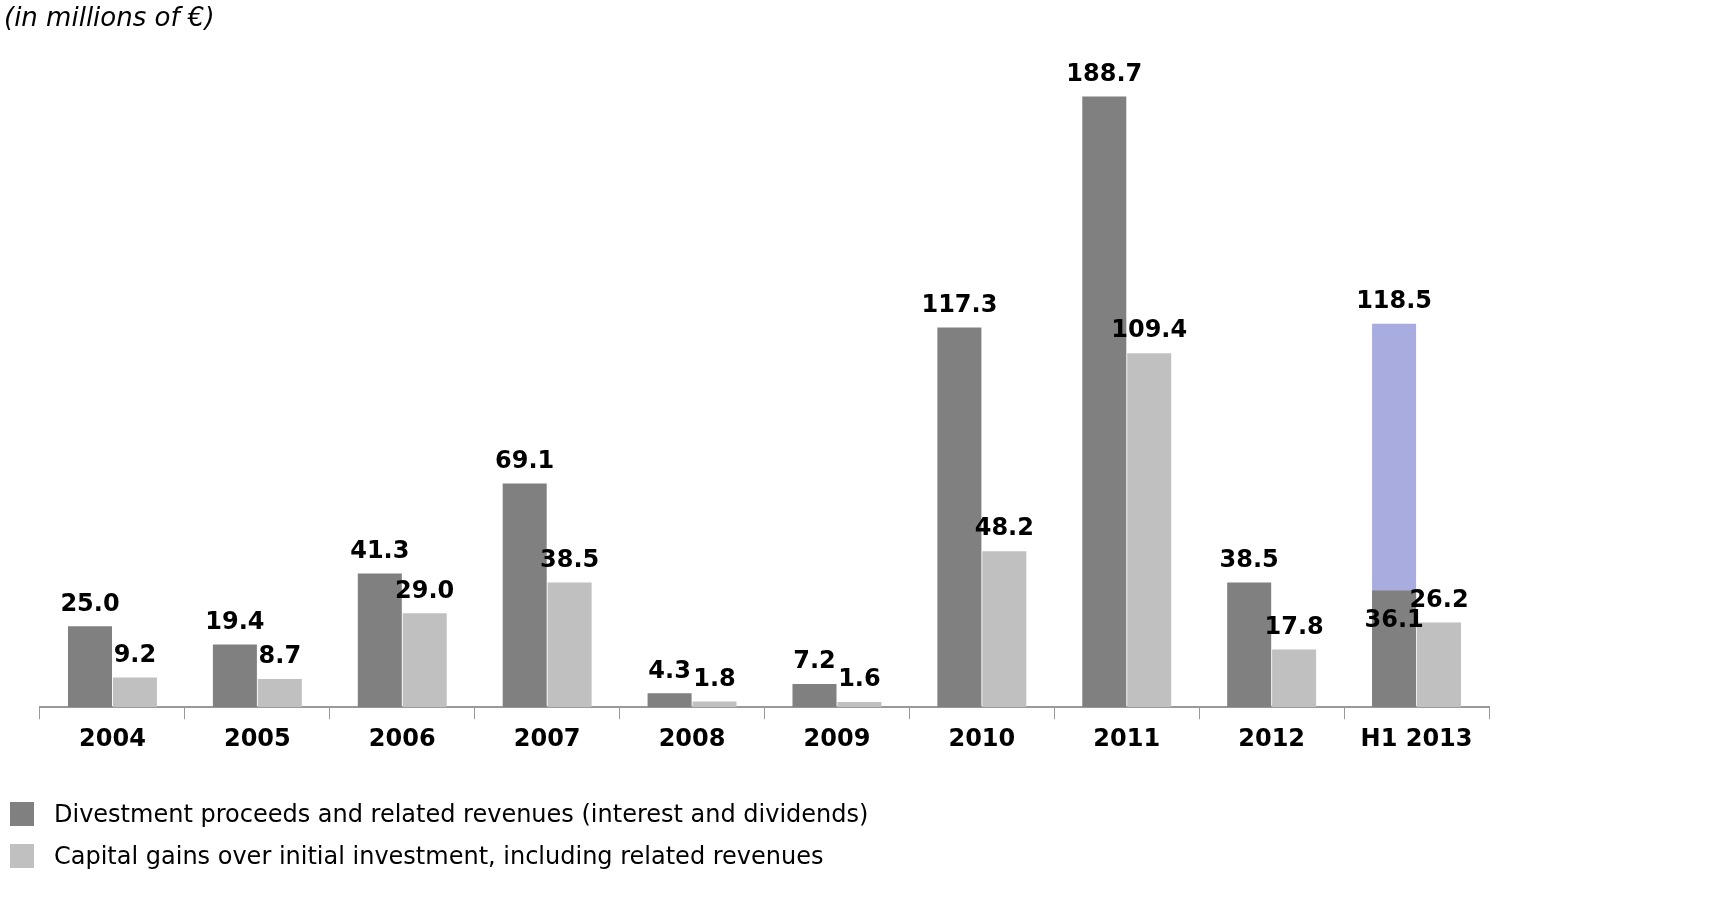 This screenshot has height=919, width=1729. Describe the element at coordinates (859, 678) in the screenshot. I see `data-label: 1.6` at that location.